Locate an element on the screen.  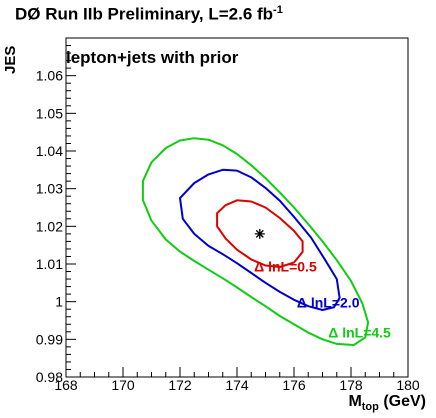
y-tick-label: 1.02 is located at coordinates (49, 226).